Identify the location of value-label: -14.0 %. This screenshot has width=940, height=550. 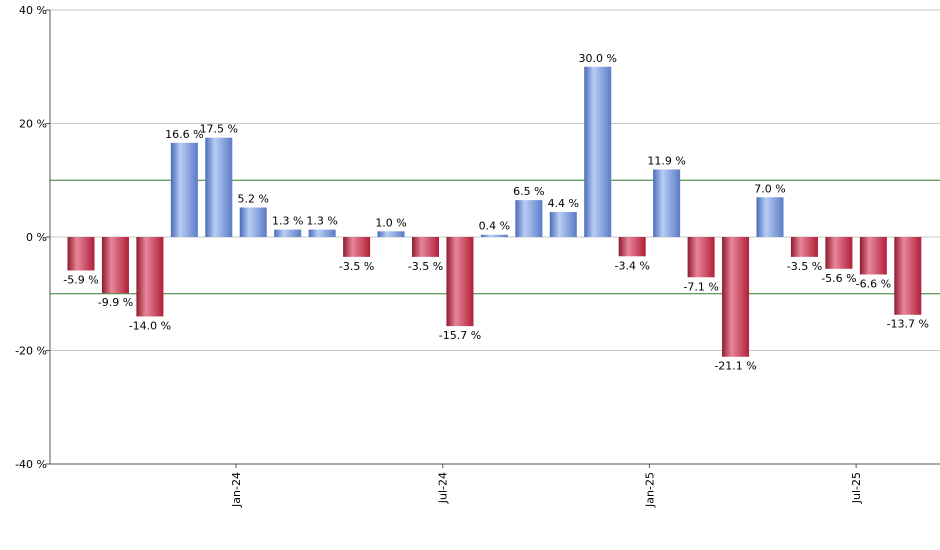
(150, 325).